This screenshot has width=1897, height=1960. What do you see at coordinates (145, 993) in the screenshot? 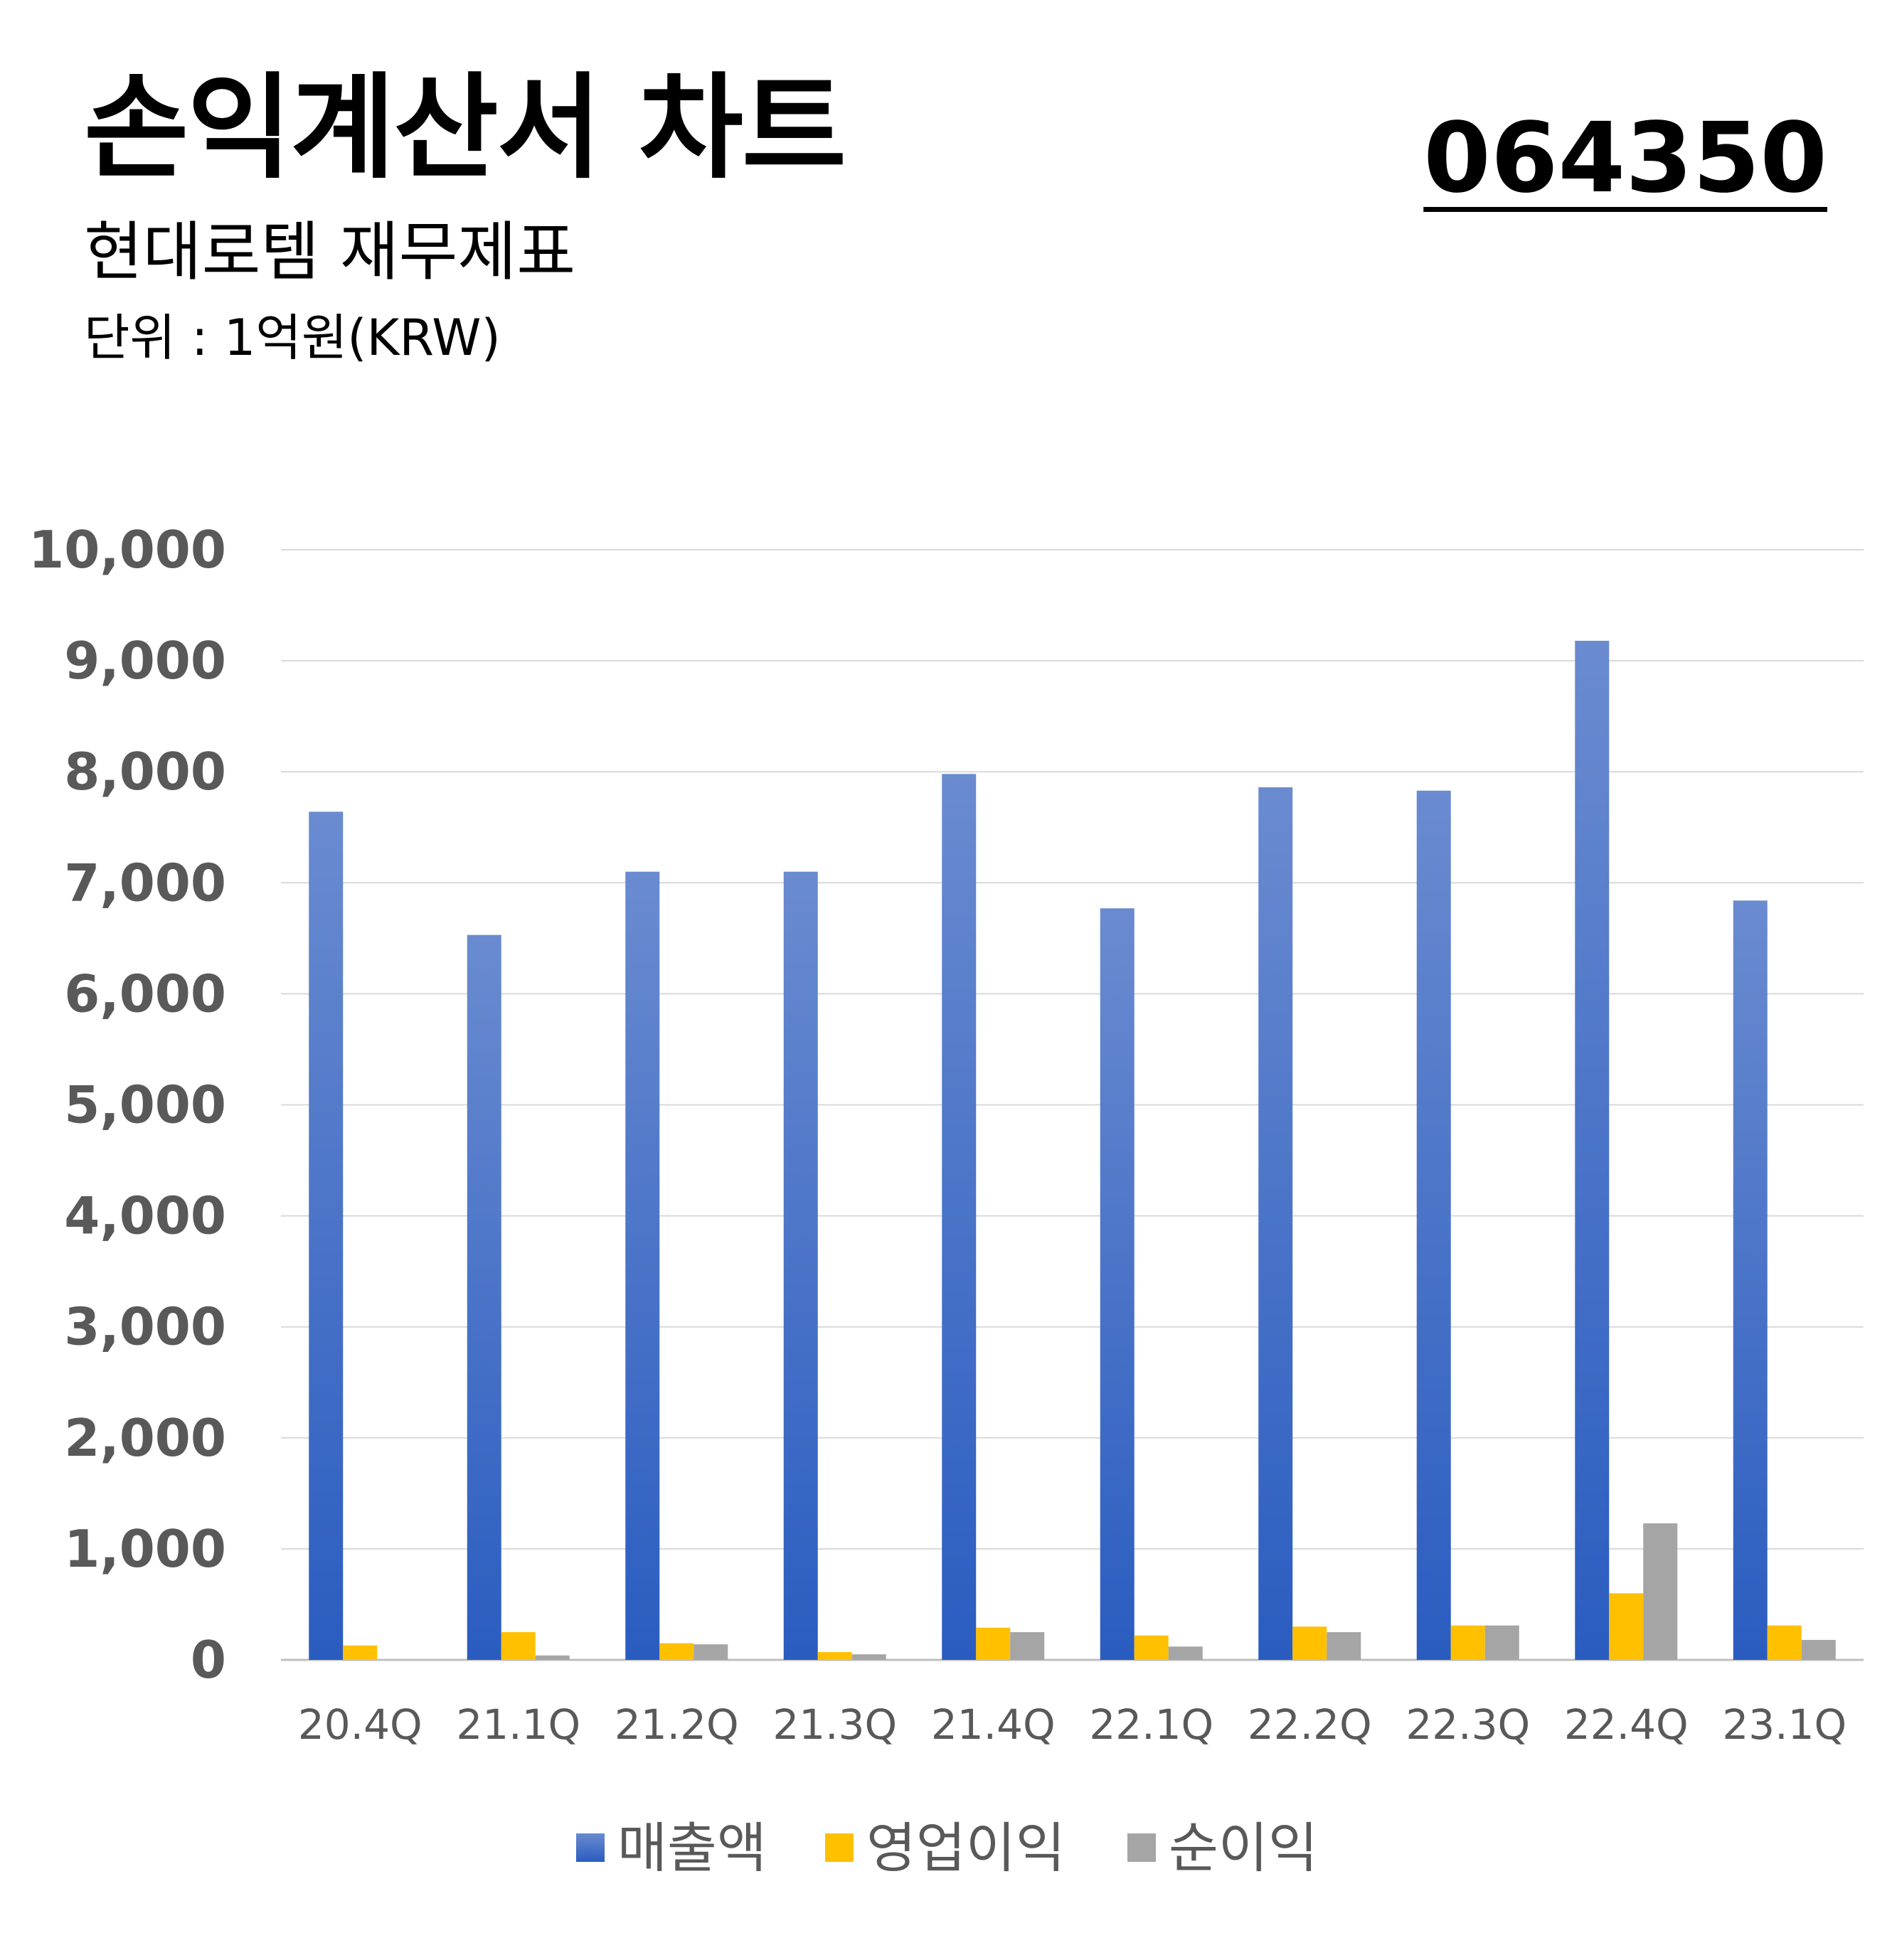
I see `y-tick-label: 6,000` at bounding box center [145, 993].